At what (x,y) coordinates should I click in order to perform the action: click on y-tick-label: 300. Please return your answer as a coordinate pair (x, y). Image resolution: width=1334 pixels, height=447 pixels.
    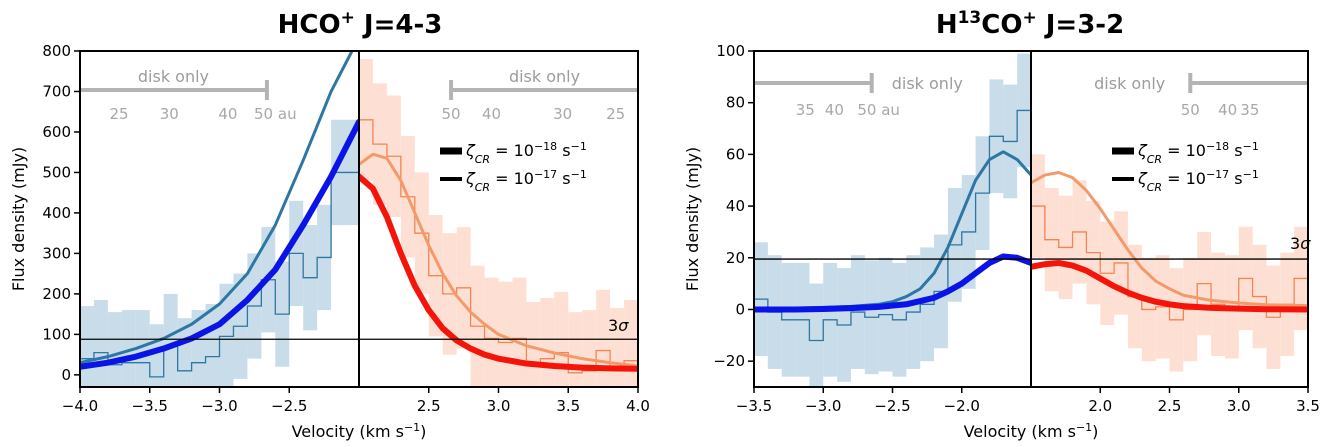
    Looking at the image, I should click on (56, 253).